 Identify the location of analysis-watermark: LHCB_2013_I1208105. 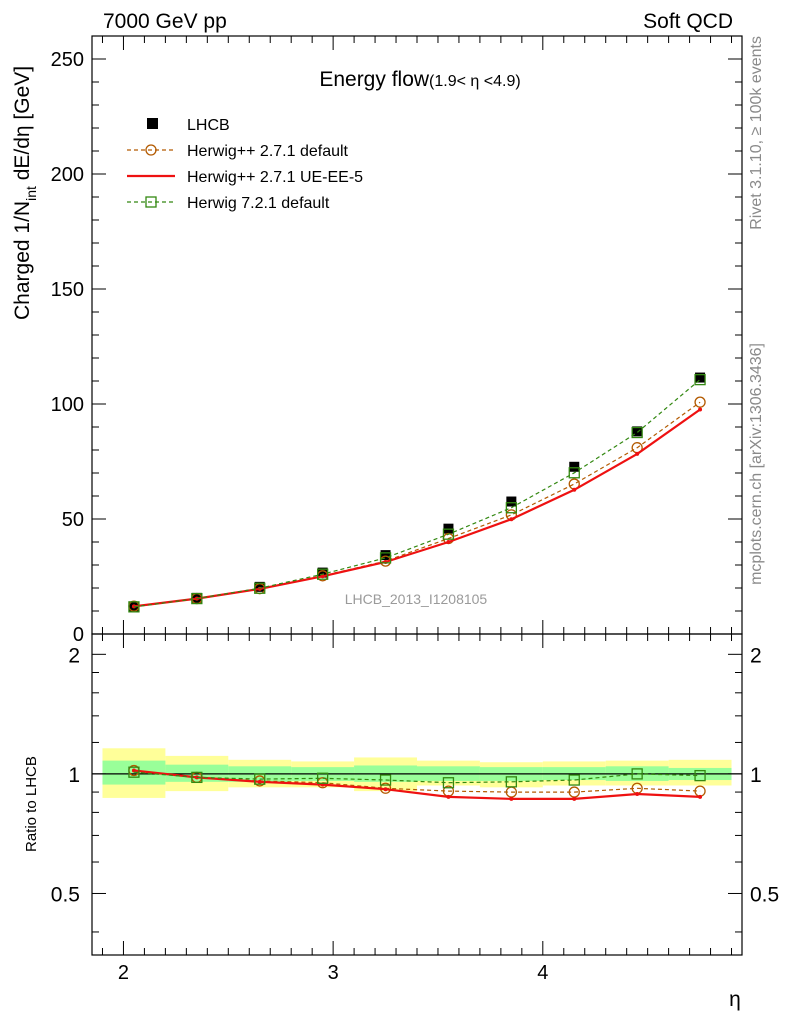
(416, 599).